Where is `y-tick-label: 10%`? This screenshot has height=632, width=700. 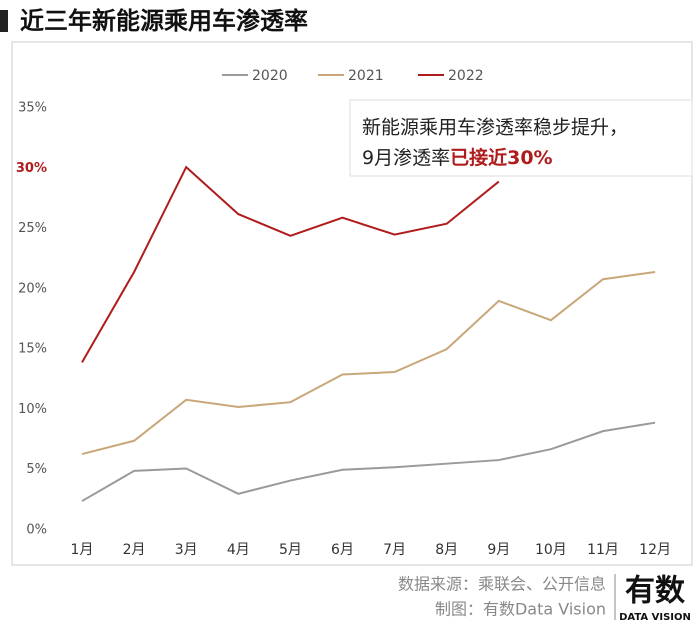
y-tick-label: 10% is located at coordinates (32, 409).